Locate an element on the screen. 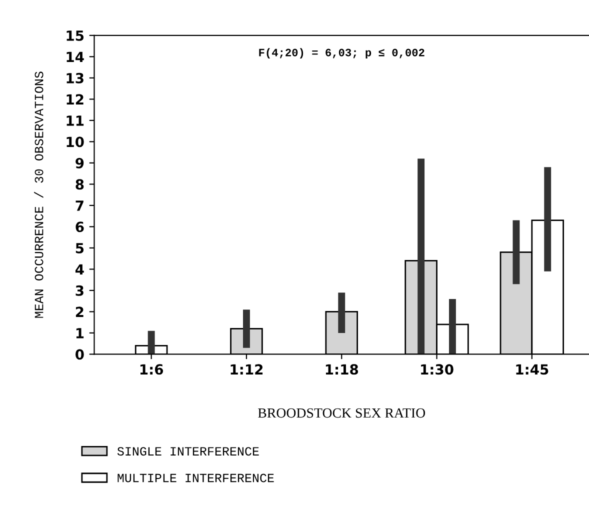  y-tick-label: 7 is located at coordinates (80, 205).